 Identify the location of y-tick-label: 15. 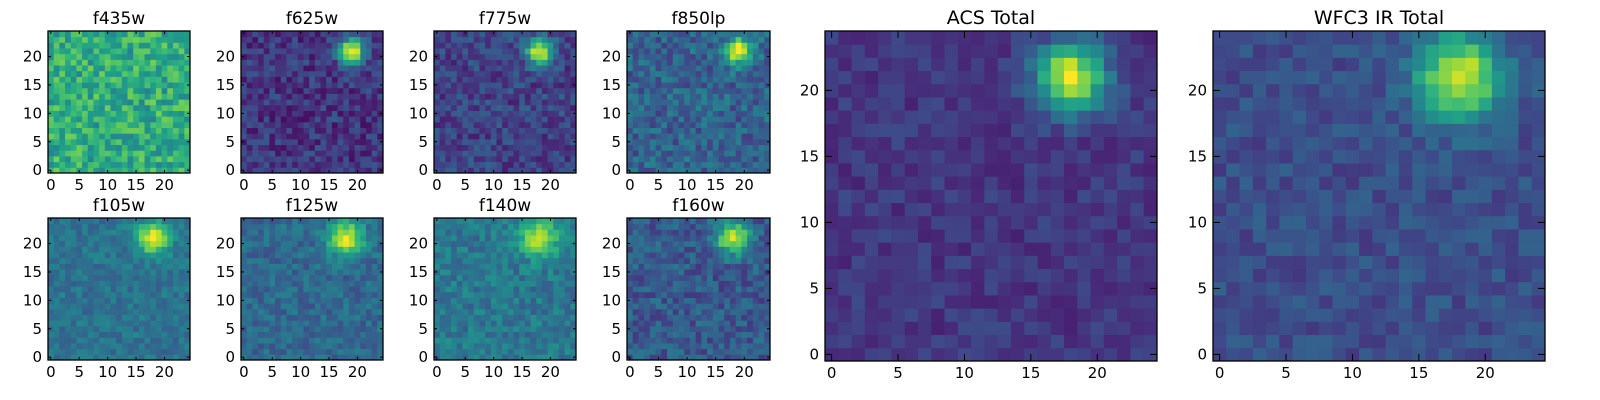
(225, 272).